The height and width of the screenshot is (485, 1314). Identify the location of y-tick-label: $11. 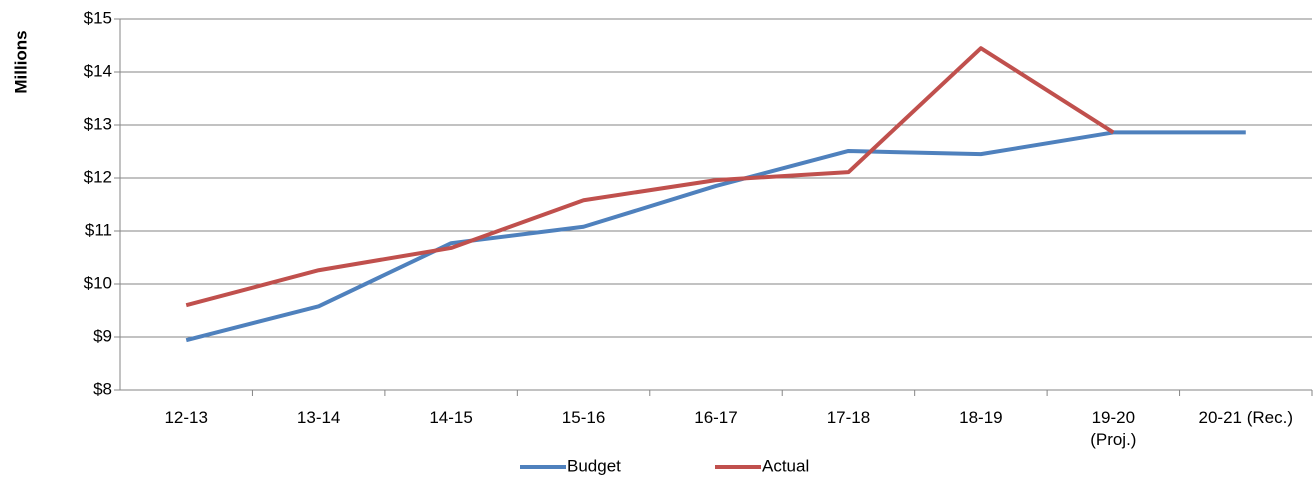
(98, 229).